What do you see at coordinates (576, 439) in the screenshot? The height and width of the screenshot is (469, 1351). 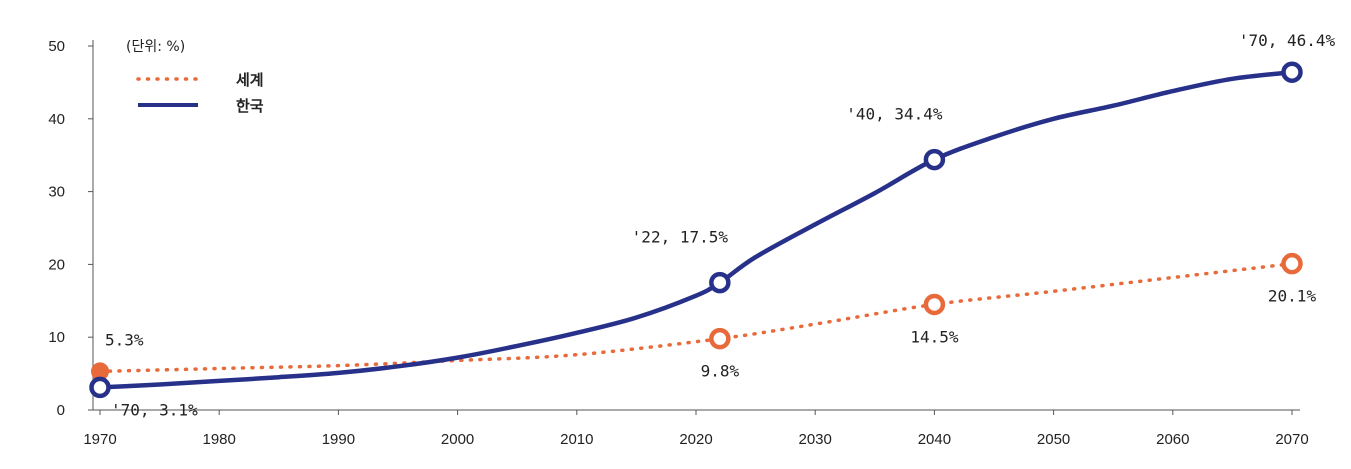 I see `x-tick-label: 2010` at bounding box center [576, 439].